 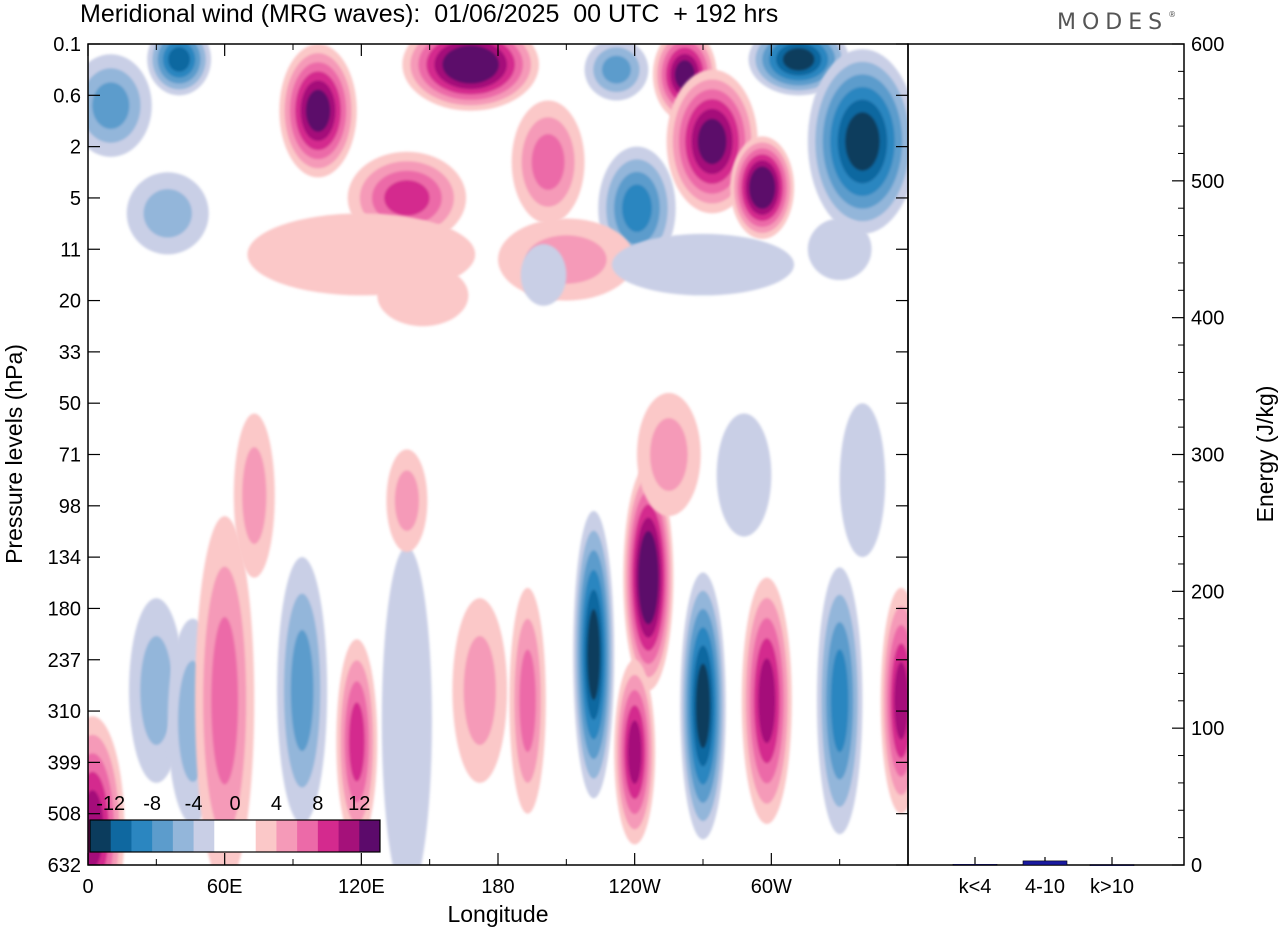 What do you see at coordinates (75, 148) in the screenshot?
I see `y-tick-label: 2` at bounding box center [75, 148].